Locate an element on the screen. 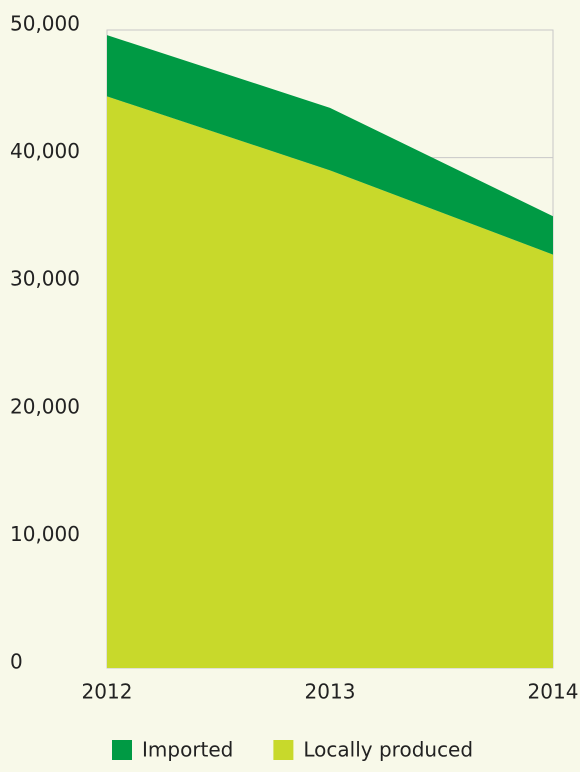 The height and width of the screenshot is (772, 580). y-tick-label: 20,000 is located at coordinates (45, 406).